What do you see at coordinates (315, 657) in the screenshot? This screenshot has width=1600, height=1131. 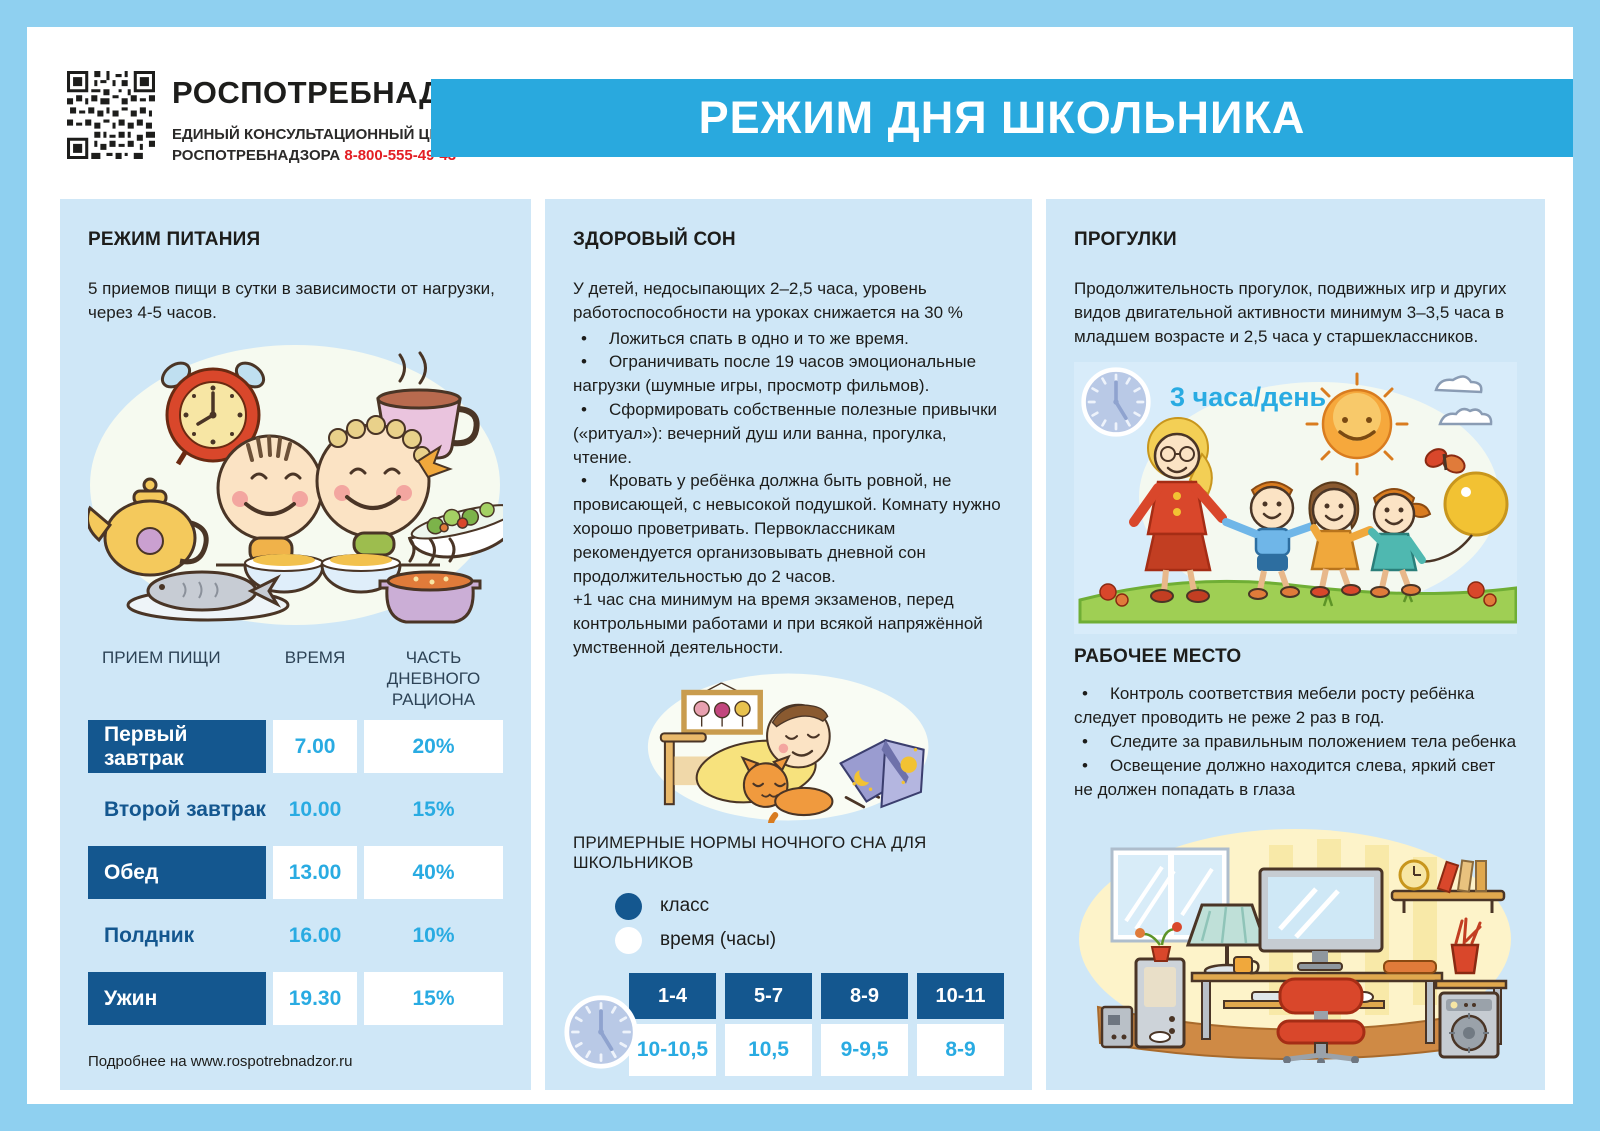 I see `col-header-time: ВРЕМЯ` at bounding box center [315, 657].